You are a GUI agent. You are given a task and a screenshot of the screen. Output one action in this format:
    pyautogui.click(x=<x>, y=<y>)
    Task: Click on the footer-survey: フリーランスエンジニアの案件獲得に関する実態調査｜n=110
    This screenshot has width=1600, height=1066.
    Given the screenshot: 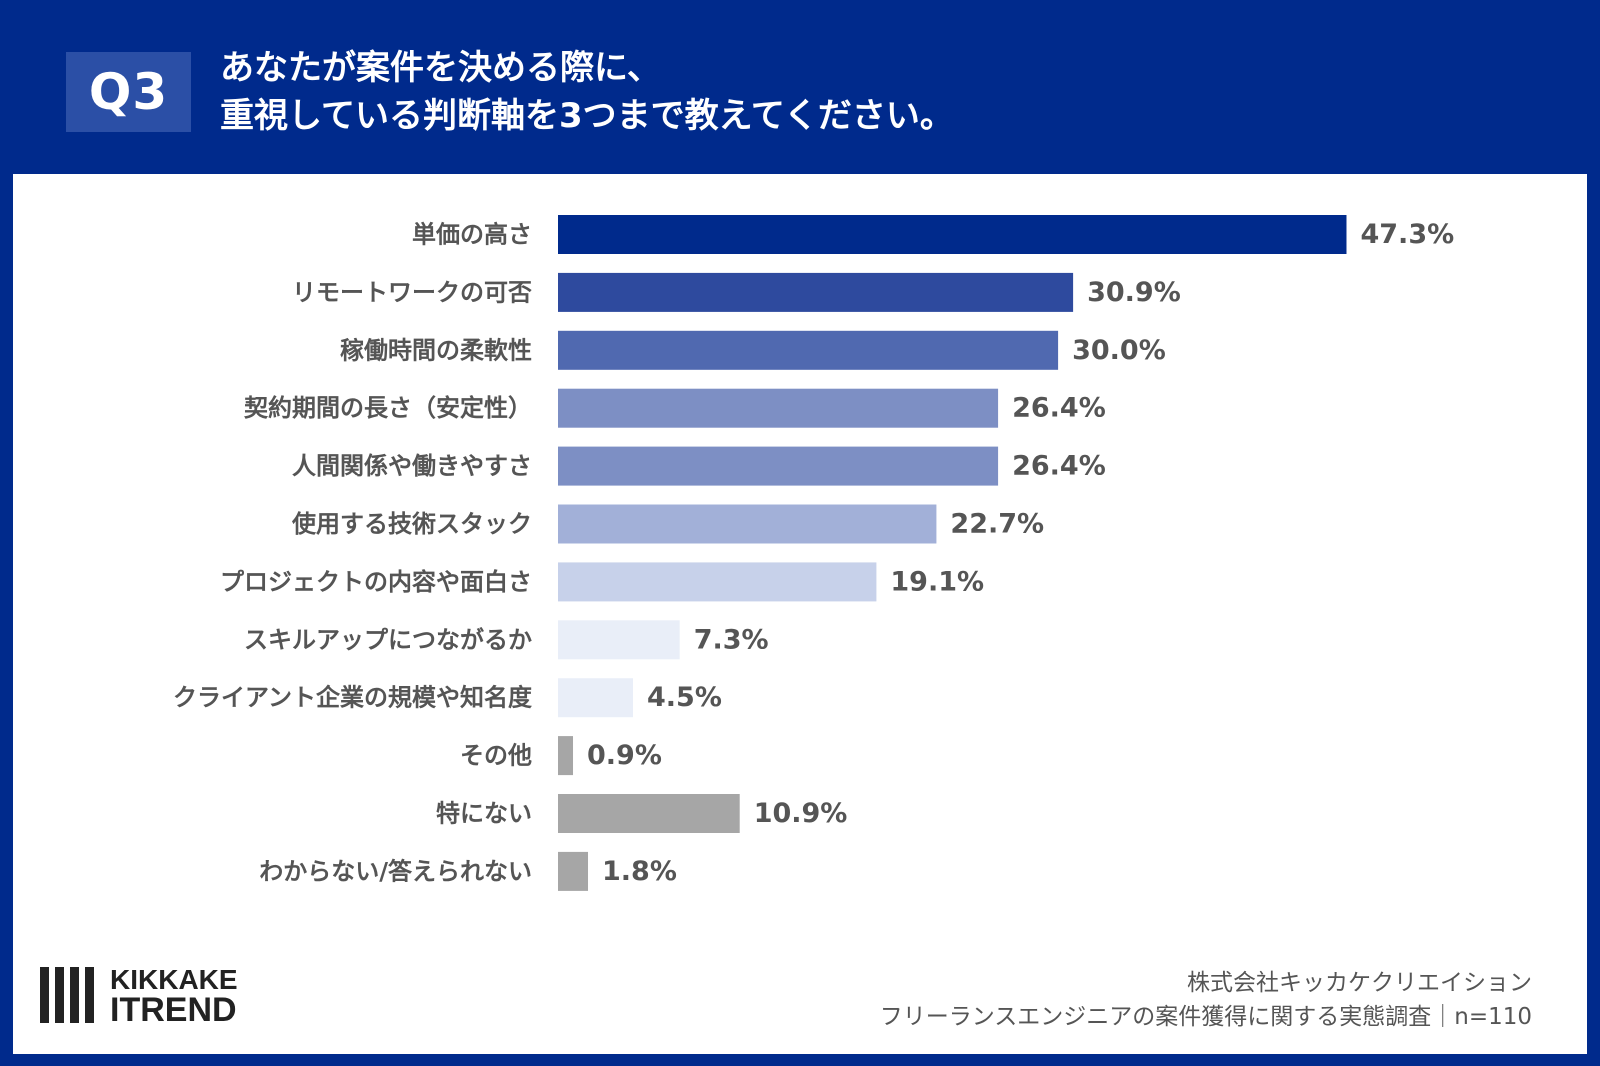 What is the action you would take?
    pyautogui.click(x=1205, y=1017)
    